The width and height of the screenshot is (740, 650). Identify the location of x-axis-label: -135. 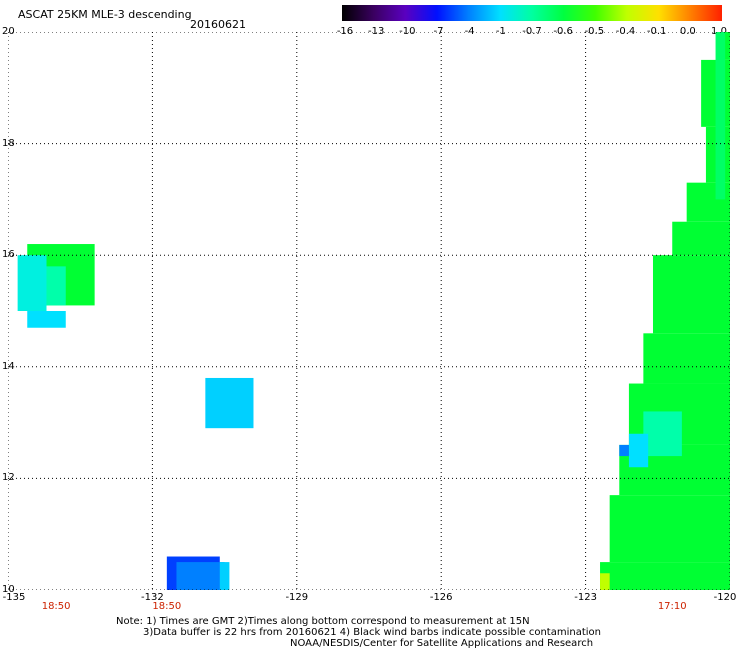
(14, 597).